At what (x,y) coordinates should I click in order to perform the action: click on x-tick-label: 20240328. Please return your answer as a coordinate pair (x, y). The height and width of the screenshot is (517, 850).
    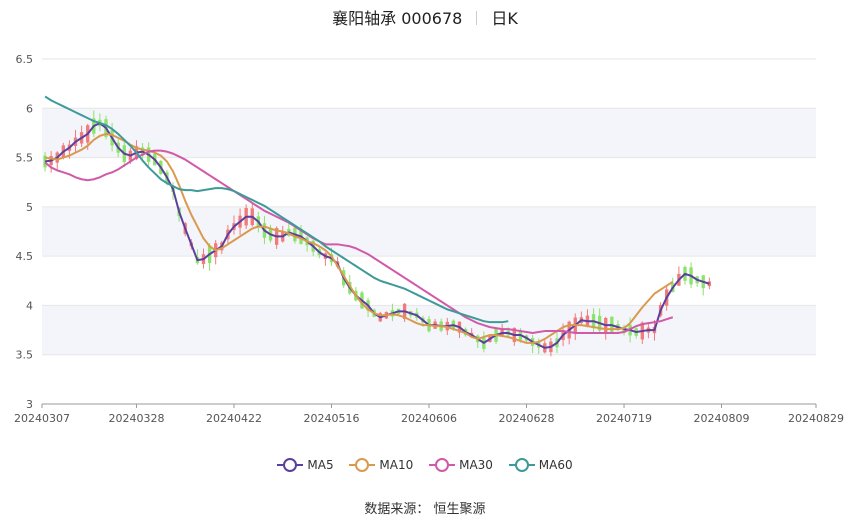
    Looking at the image, I should click on (136, 418).